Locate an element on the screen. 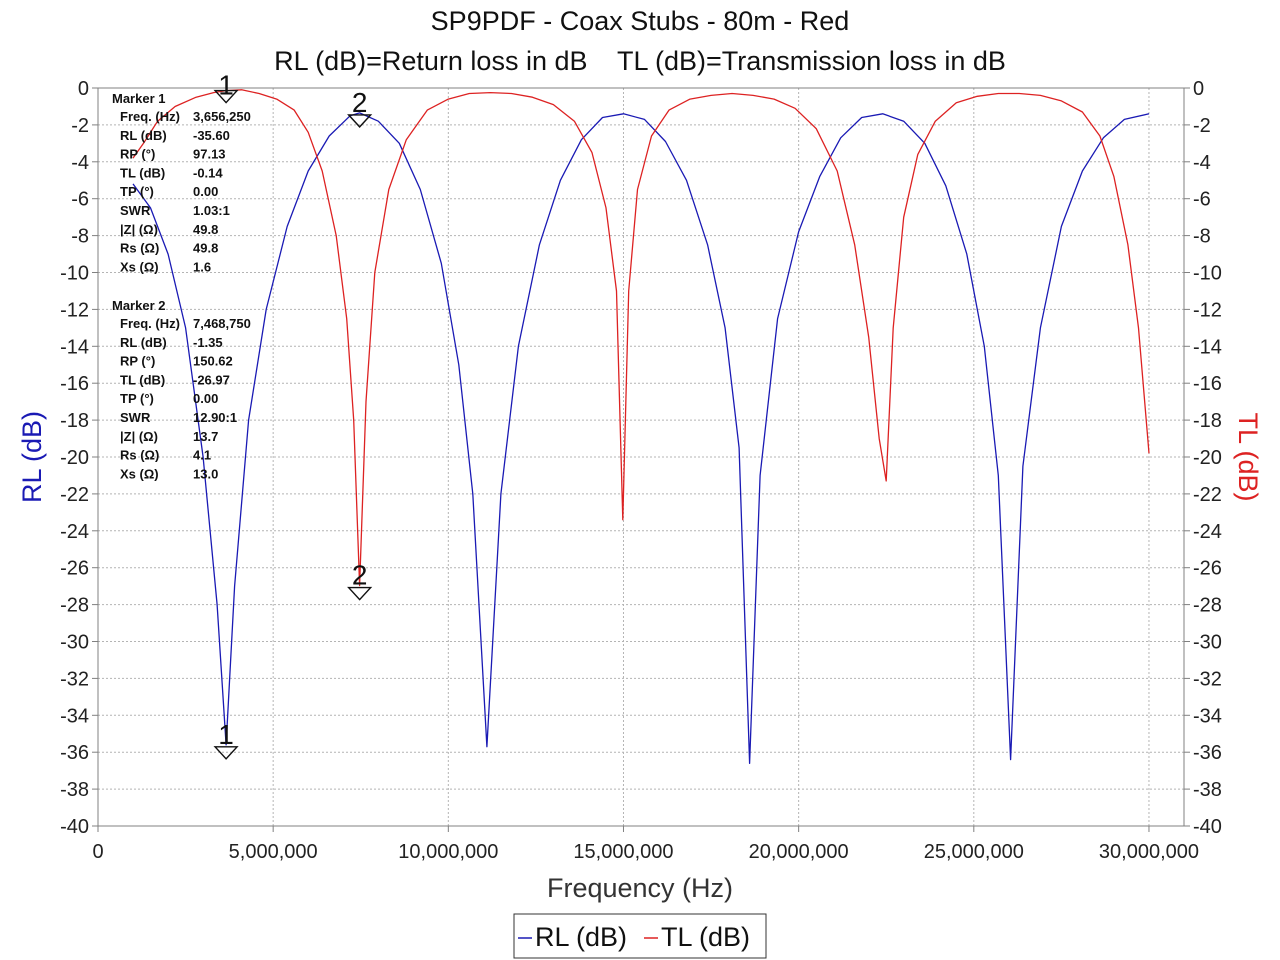 The width and height of the screenshot is (1280, 960). left-y-tick-label: -38 is located at coordinates (74, 790).